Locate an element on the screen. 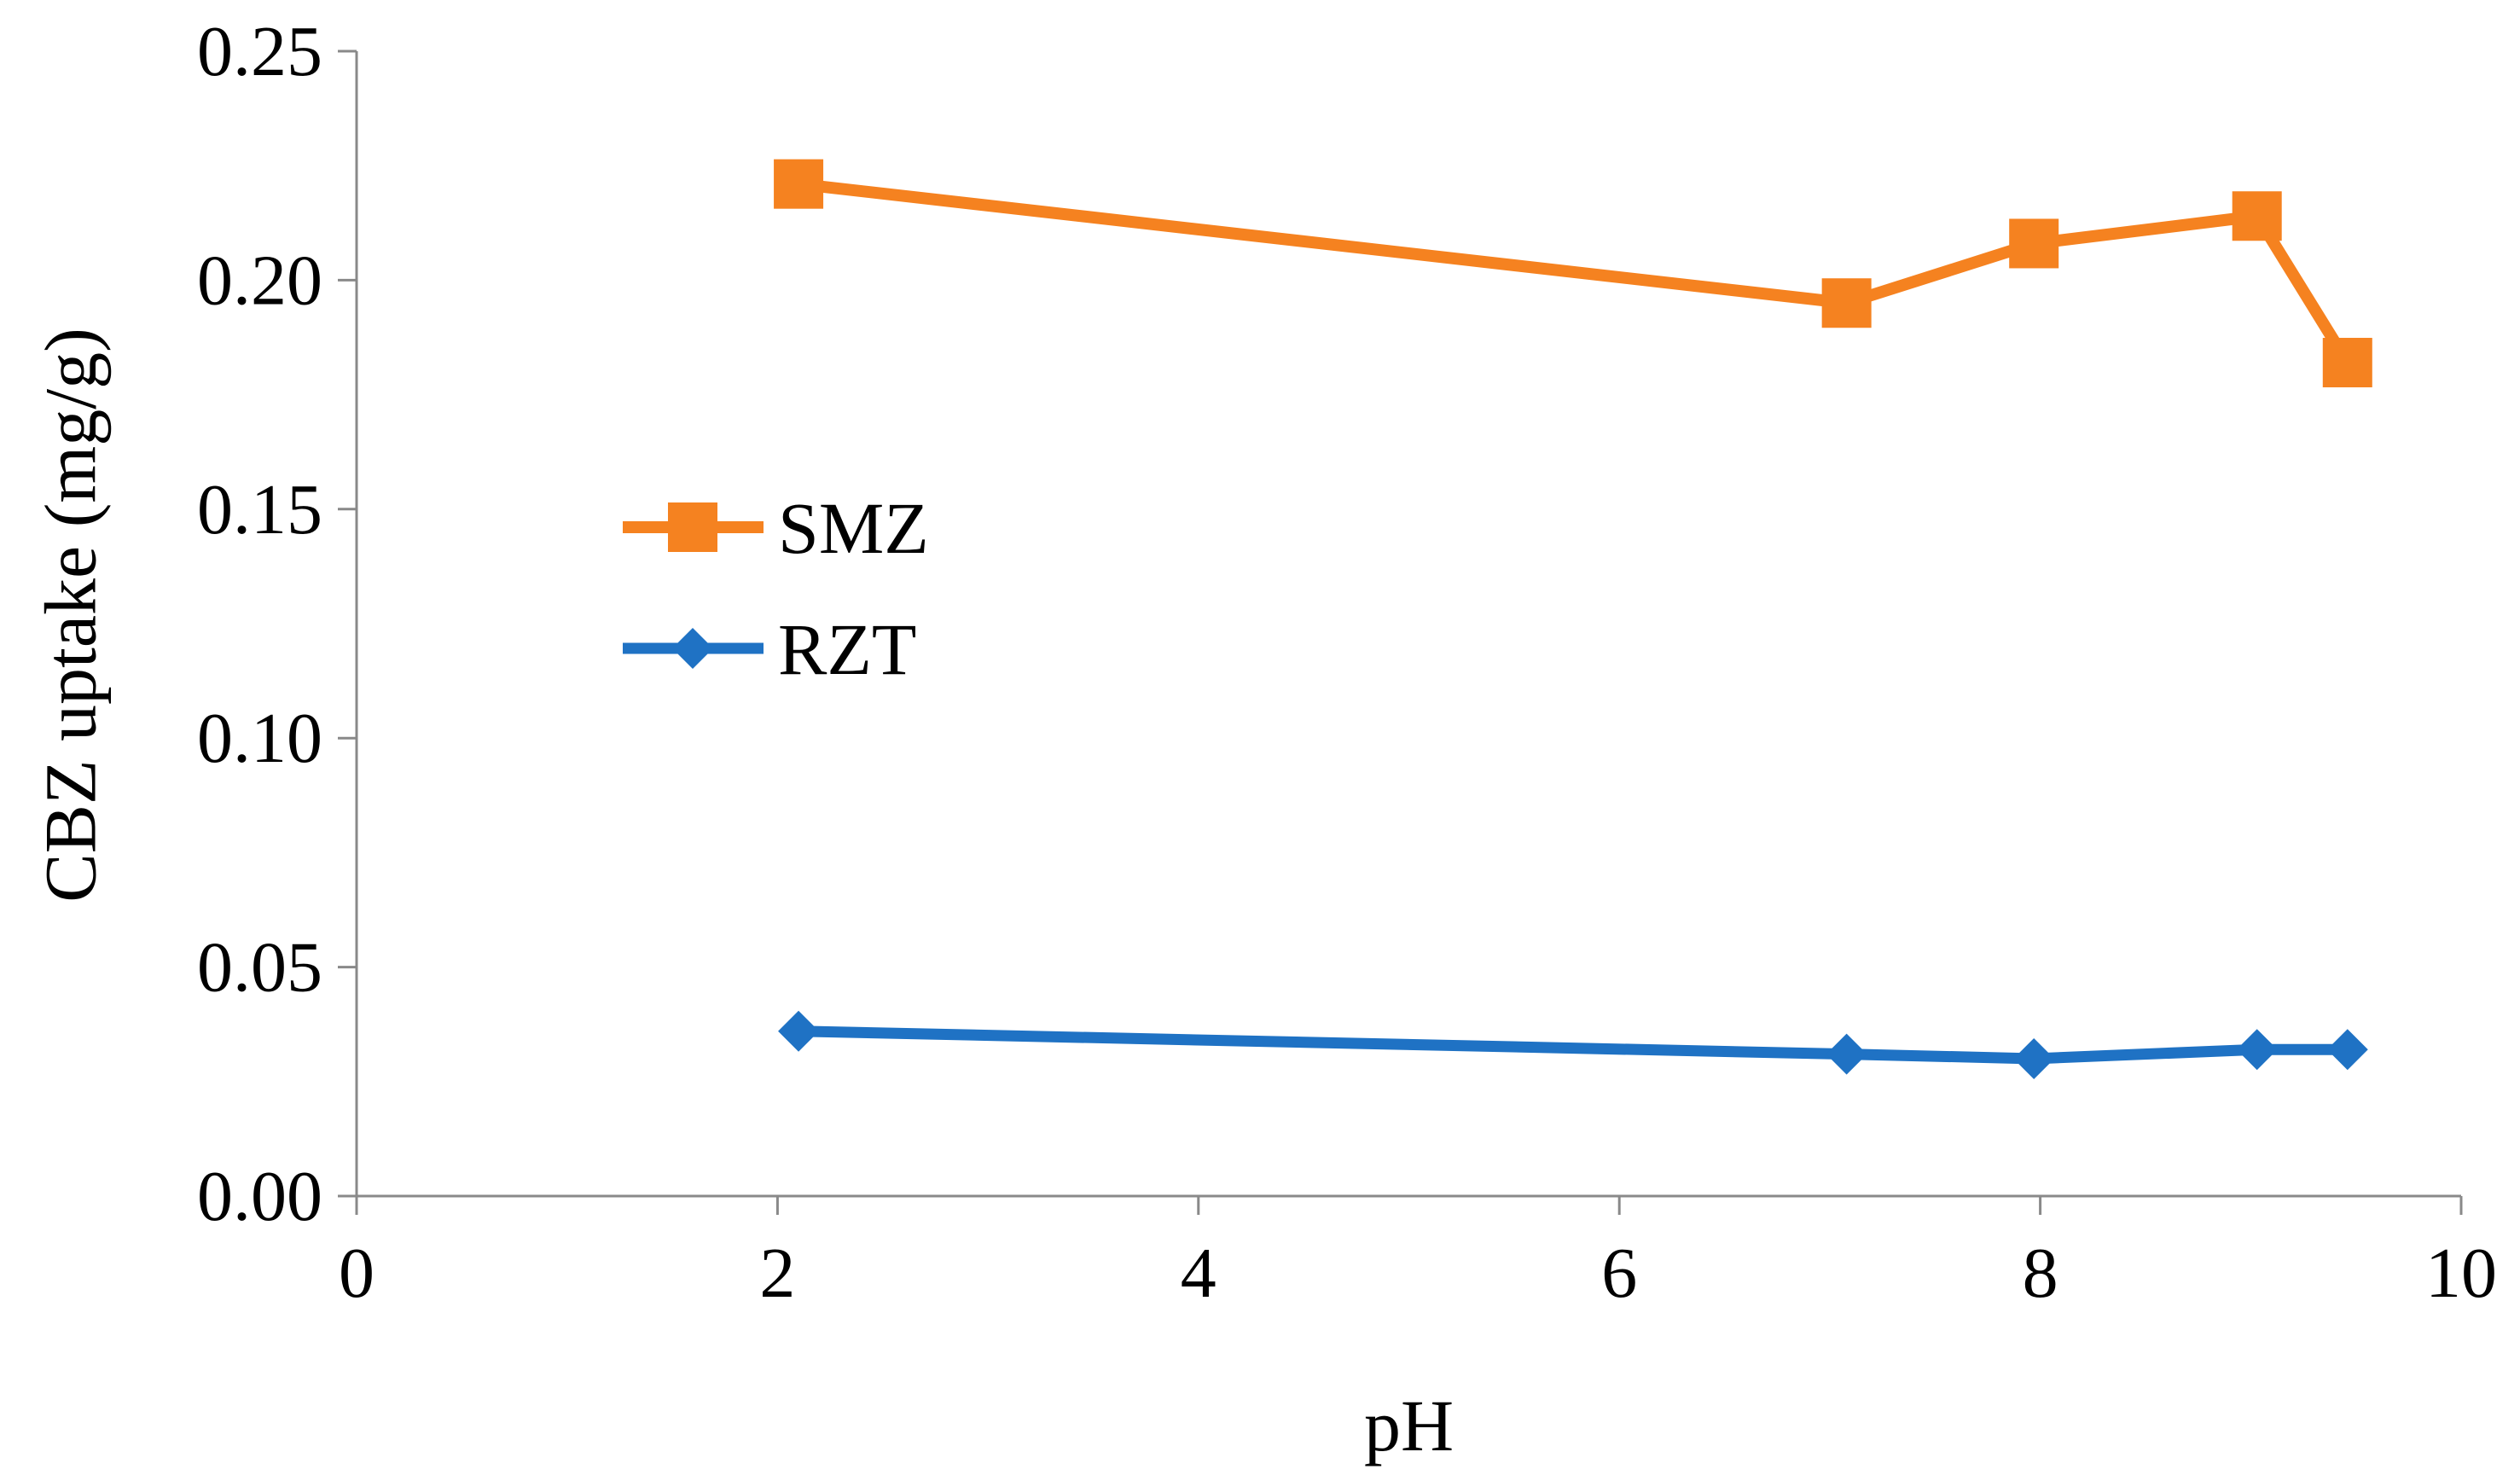 This screenshot has height=1481, width=2520. series-smz is located at coordinates (1573, 273).